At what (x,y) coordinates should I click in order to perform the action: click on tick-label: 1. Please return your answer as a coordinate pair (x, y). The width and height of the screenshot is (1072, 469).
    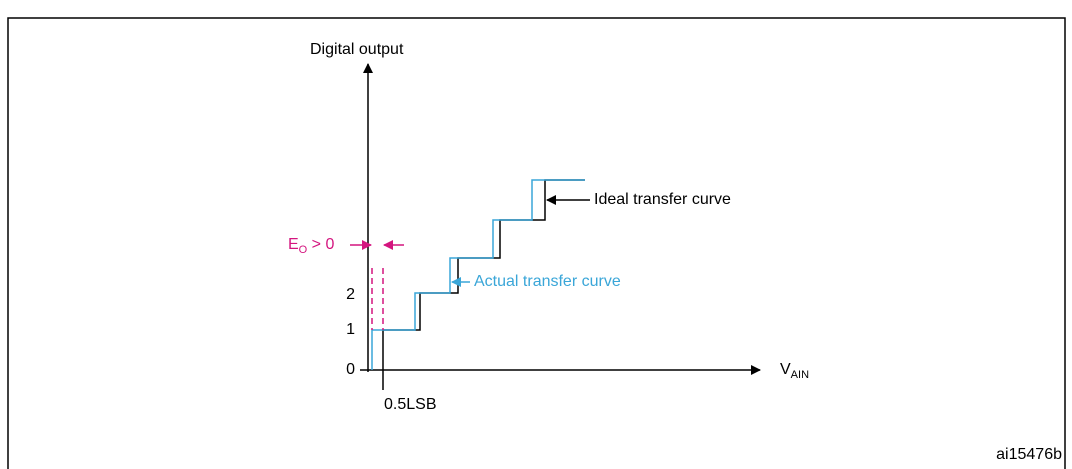
    Looking at the image, I should click on (350, 329).